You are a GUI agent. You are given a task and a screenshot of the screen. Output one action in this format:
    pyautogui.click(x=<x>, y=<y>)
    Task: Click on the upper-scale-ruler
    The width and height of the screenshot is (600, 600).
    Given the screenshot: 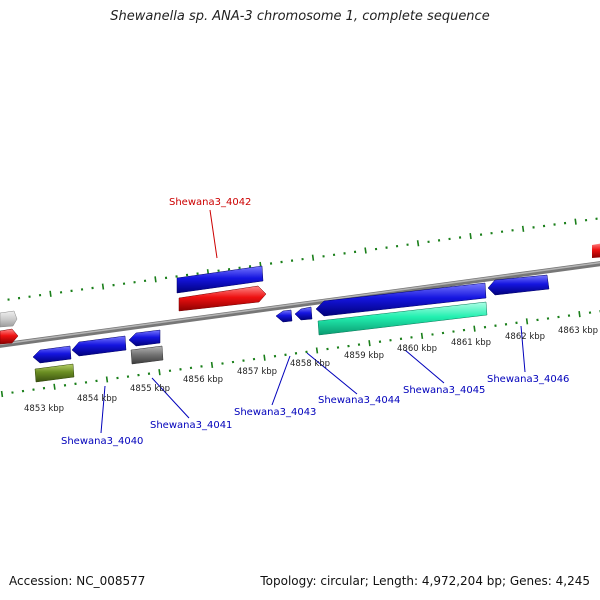 What is the action you would take?
    pyautogui.click(x=302, y=259)
    